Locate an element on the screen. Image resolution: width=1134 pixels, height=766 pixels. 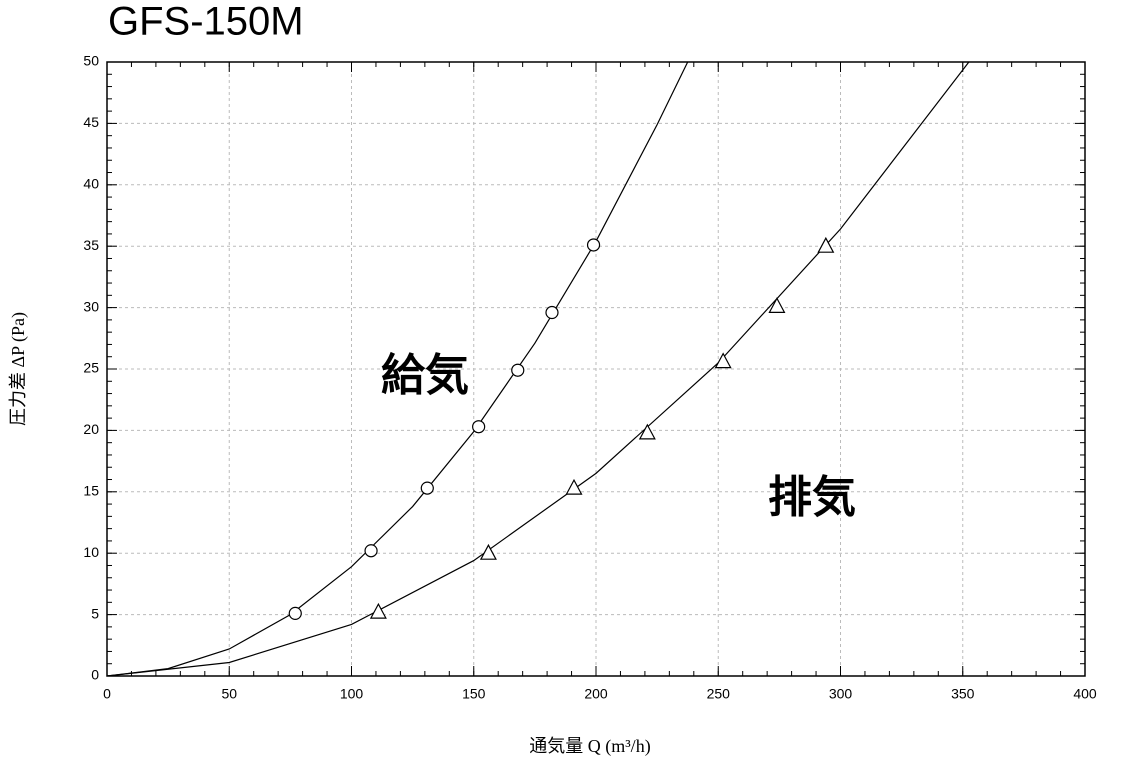
x-tick-label: 0 is located at coordinates (107, 694).